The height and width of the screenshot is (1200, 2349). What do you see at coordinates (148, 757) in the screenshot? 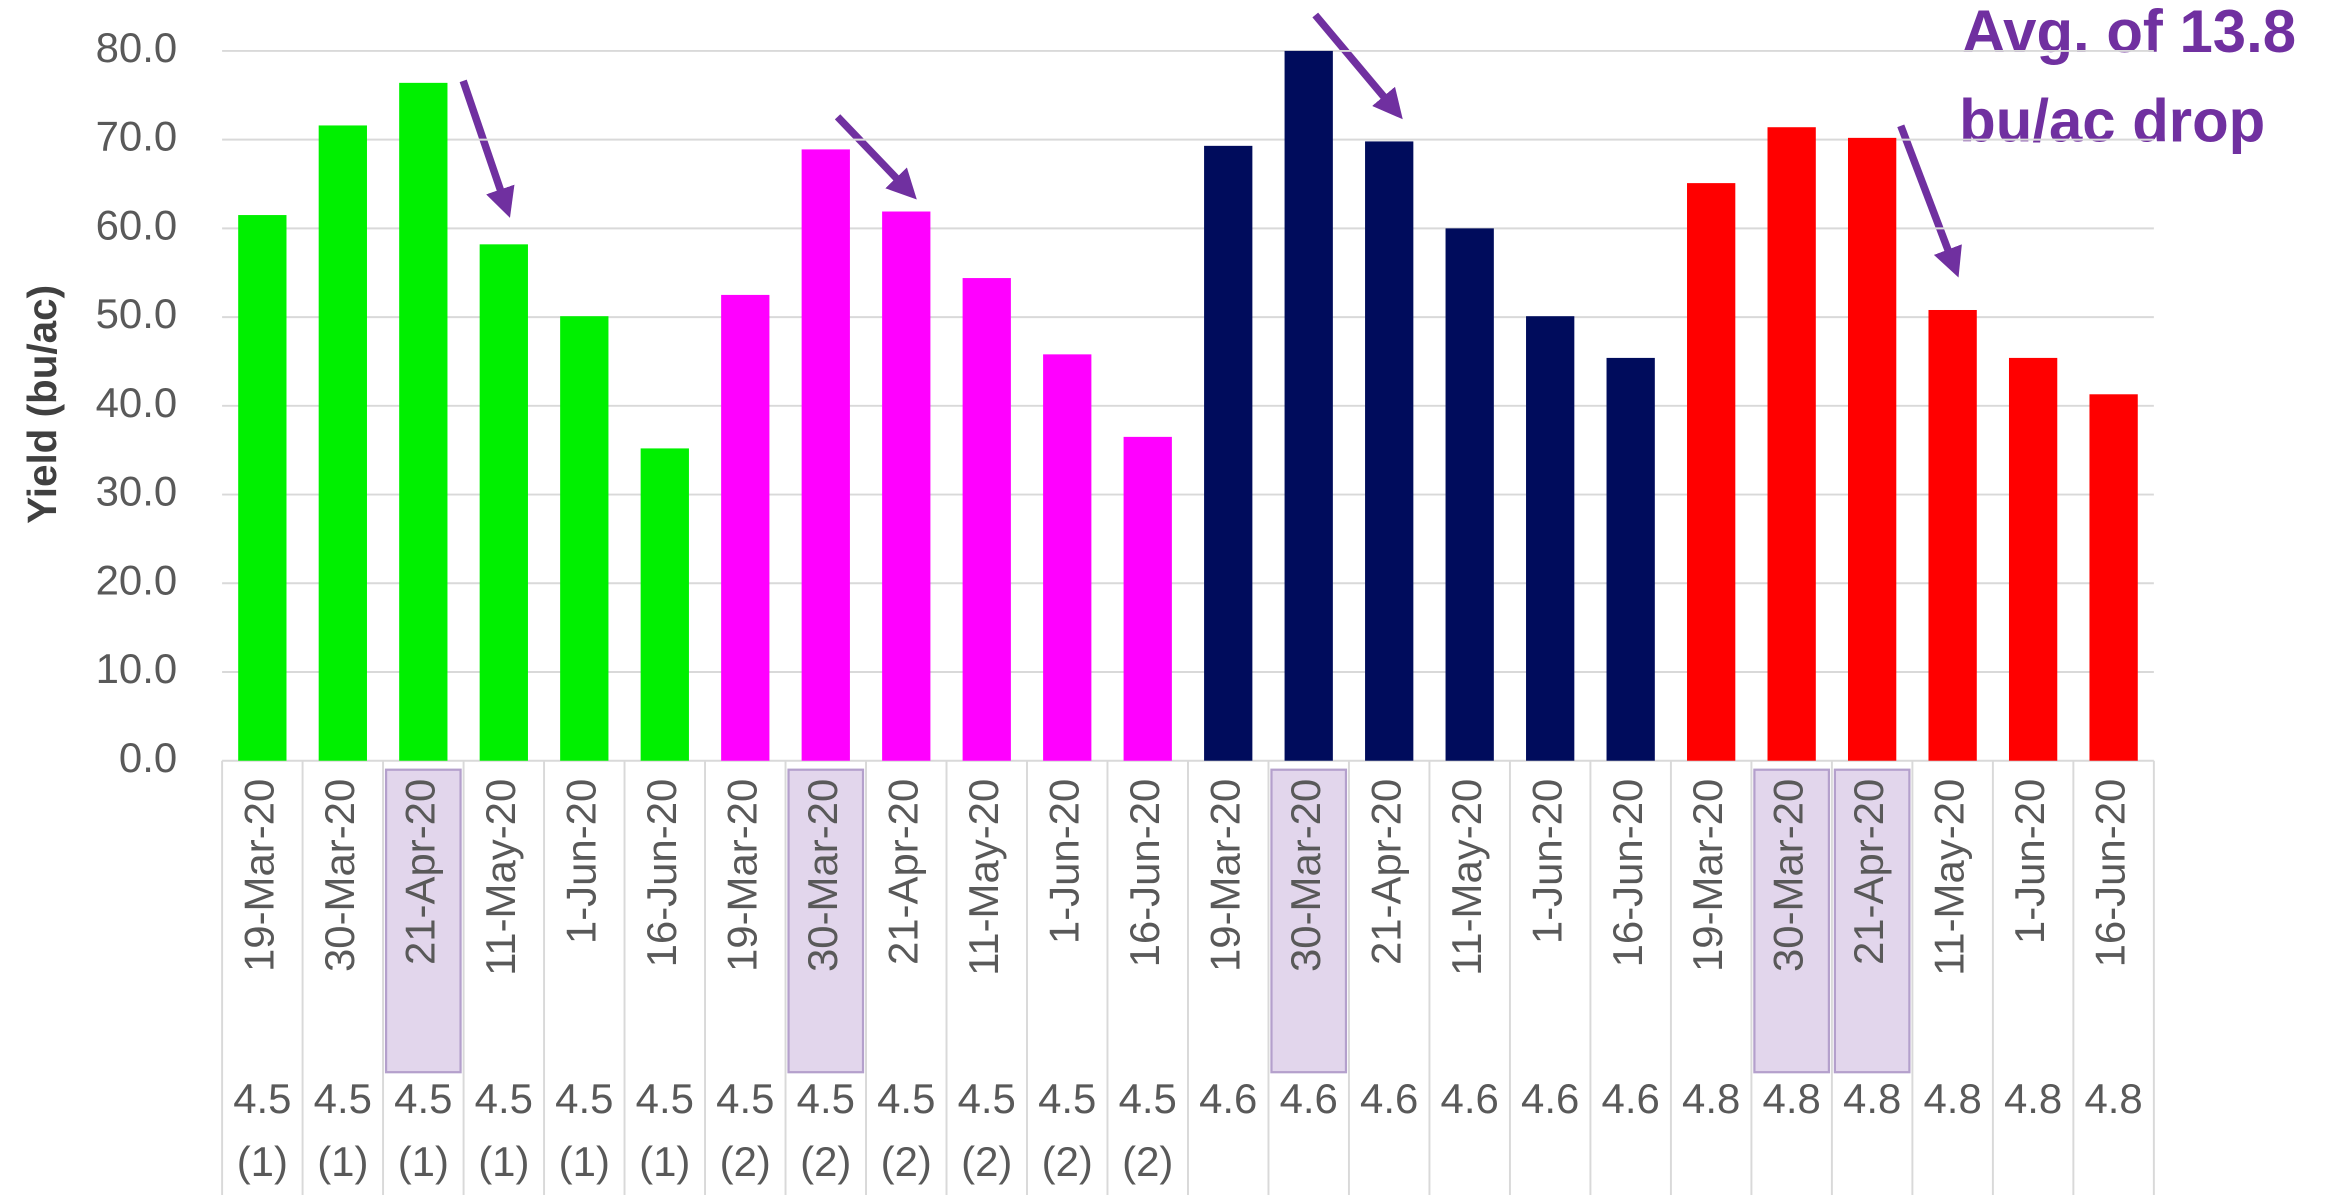
I see `y-tick-label: 0.0` at bounding box center [148, 757].